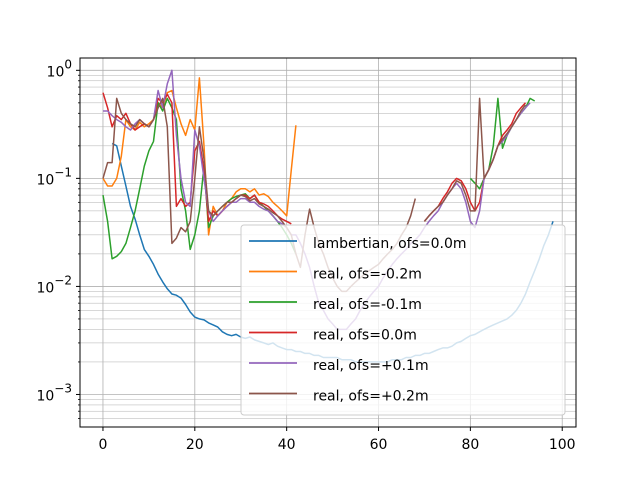 This screenshot has width=640, height=480. I want to click on y-tick-label: 10⁻¹, so click(54, 176).